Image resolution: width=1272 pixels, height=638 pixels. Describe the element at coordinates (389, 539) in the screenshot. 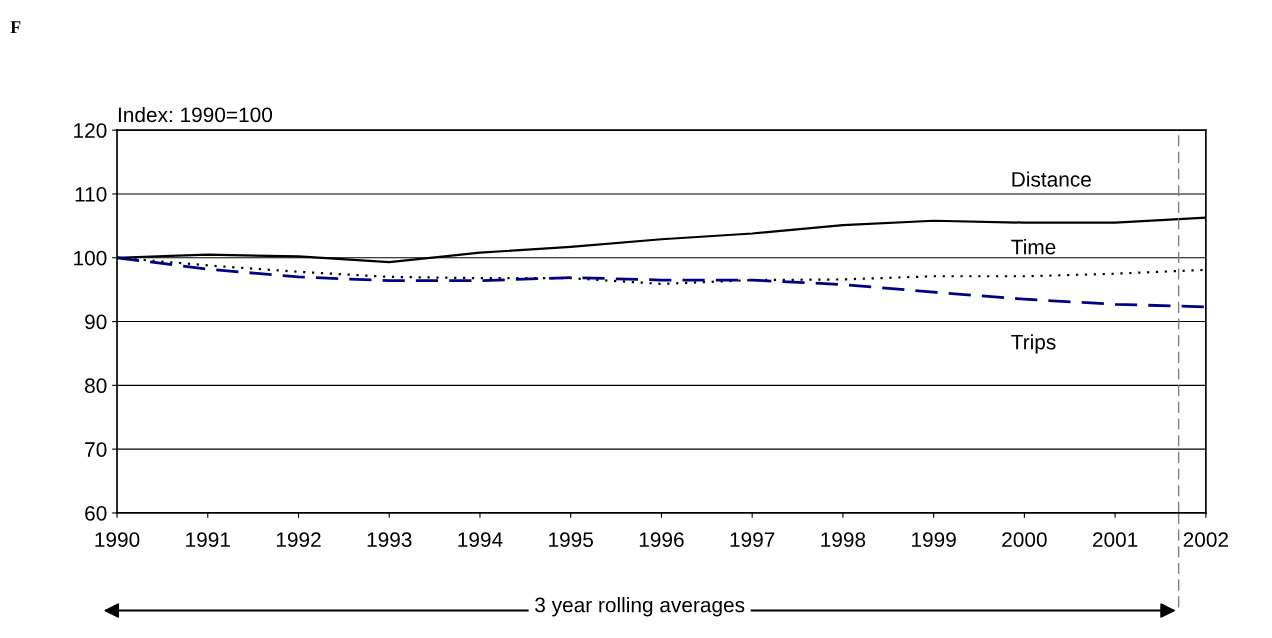

I see `x-tick-label: 1993` at that location.